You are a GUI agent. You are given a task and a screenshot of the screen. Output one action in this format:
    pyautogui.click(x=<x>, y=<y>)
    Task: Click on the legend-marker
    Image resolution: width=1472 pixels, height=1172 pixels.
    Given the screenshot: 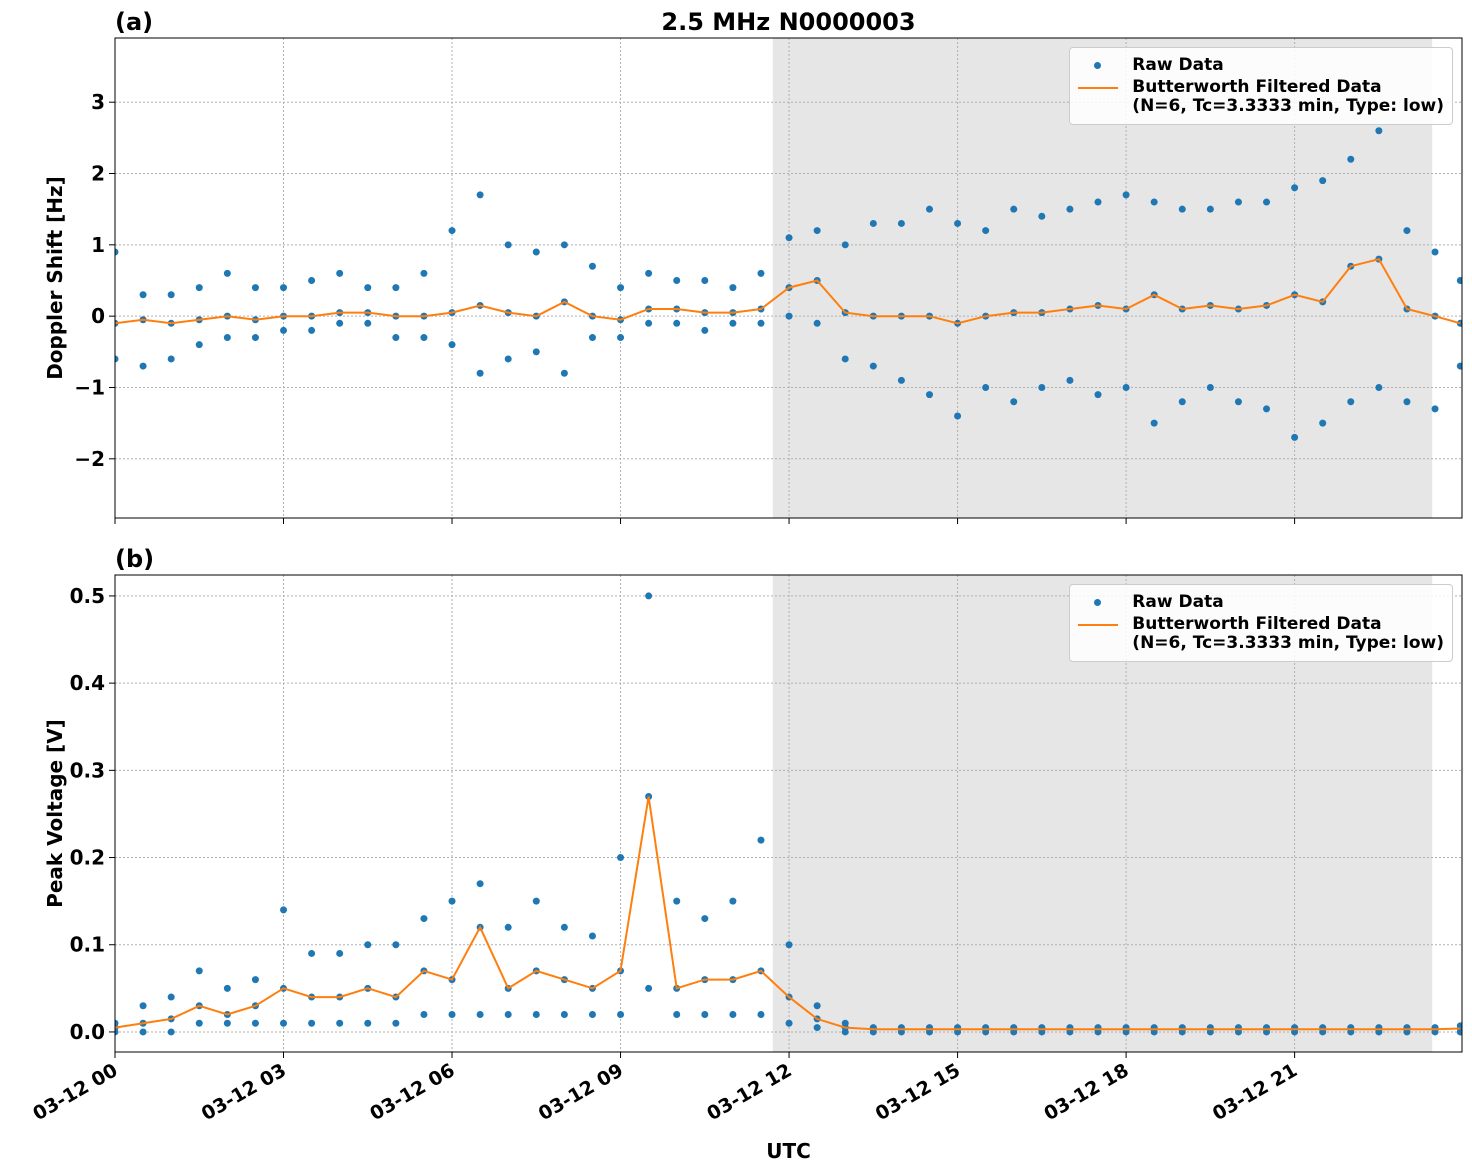 What is the action you would take?
    pyautogui.click(x=1098, y=65)
    